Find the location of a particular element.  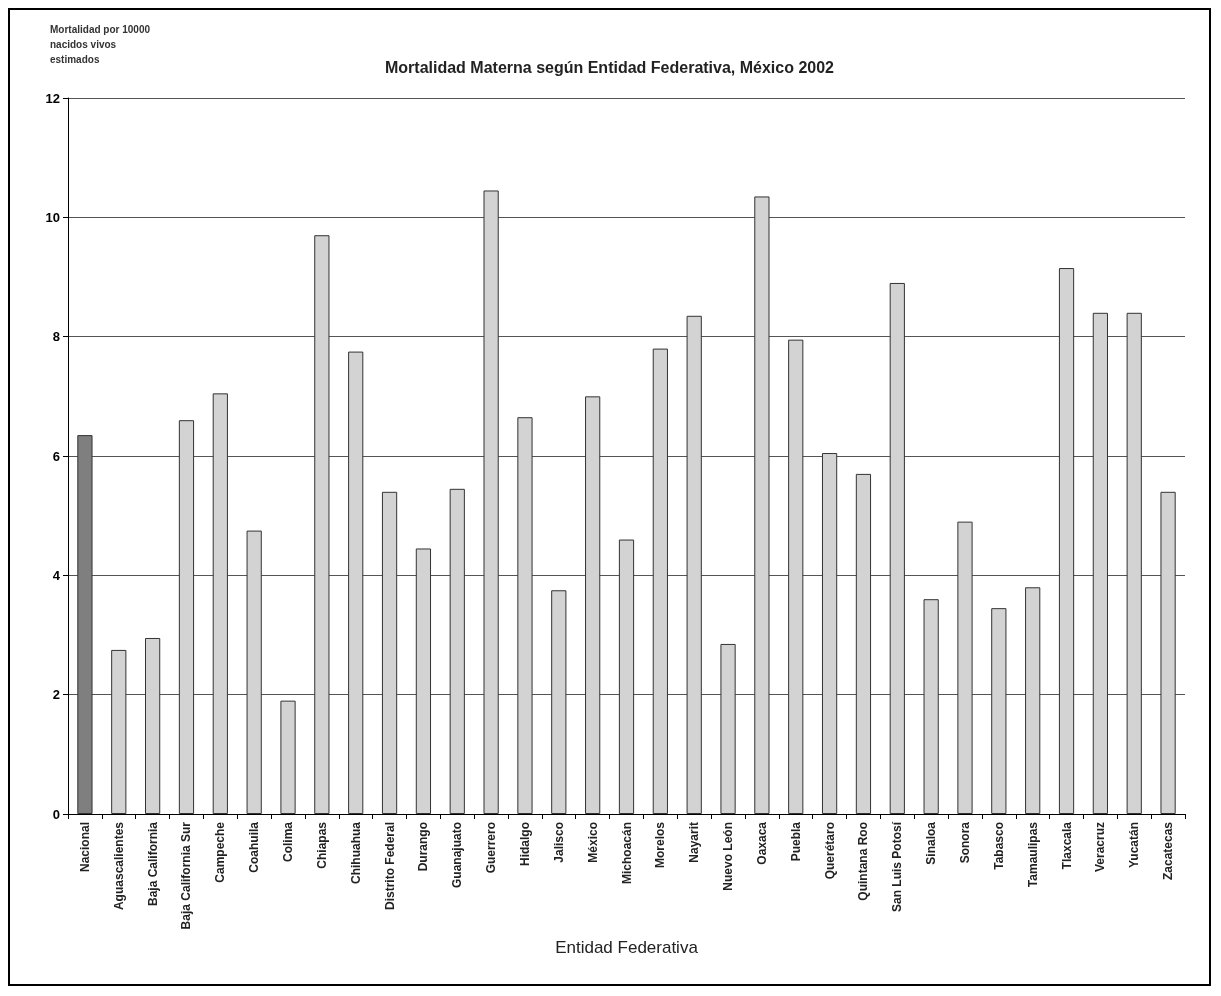

x-tick-label: Baja California is located at coordinates (152, 864).